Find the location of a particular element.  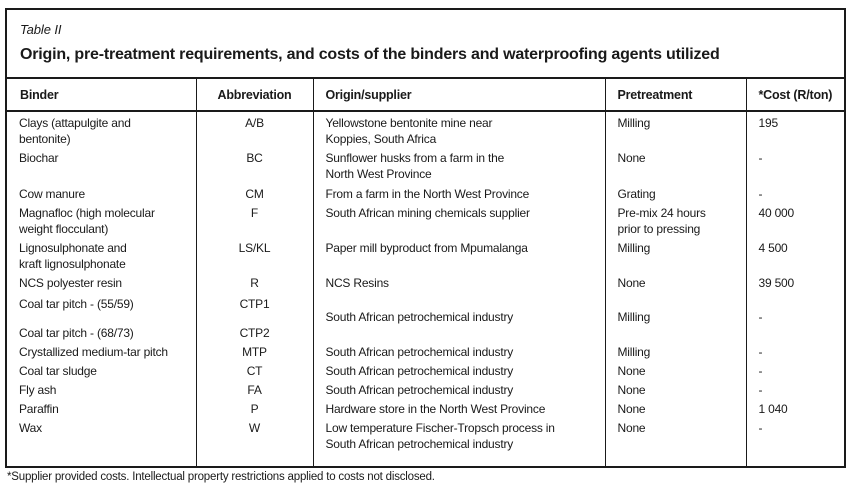

cell-binder: Clays (attapulgite and bentonite) is located at coordinates (75, 131).